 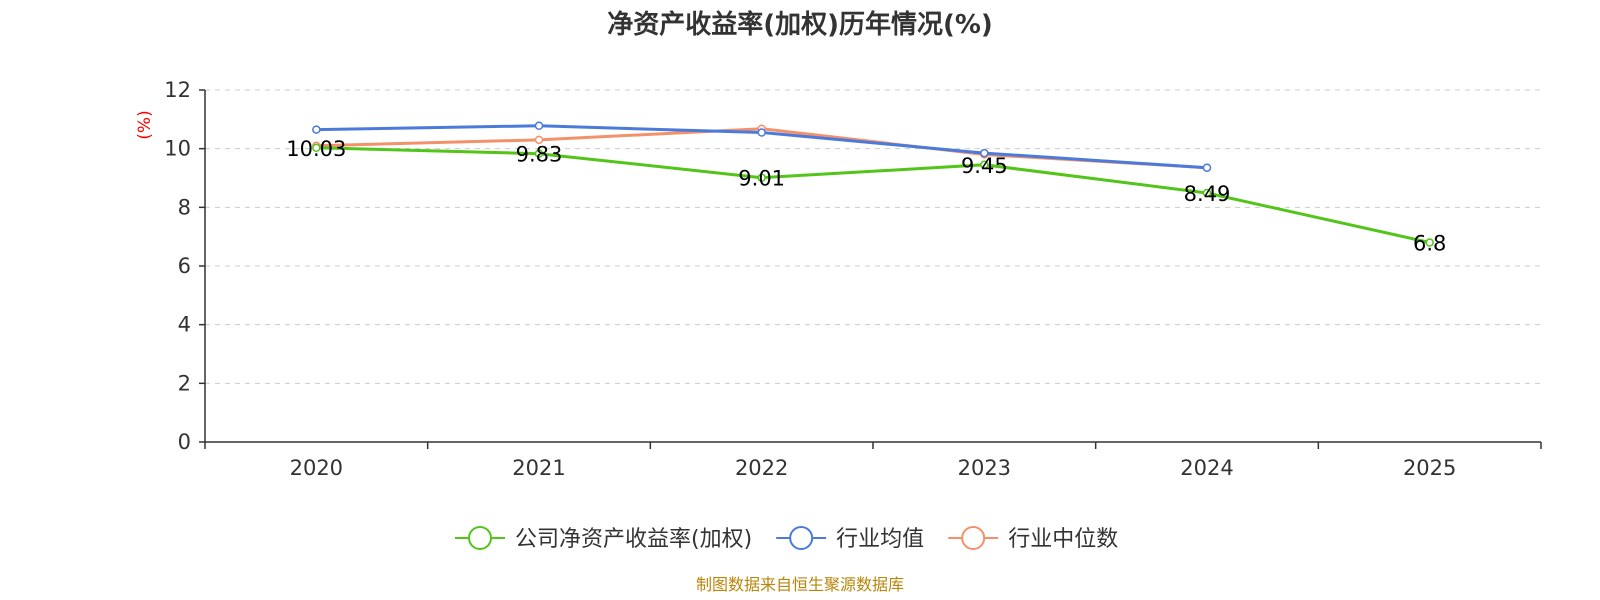 I want to click on y-tick-label-0: 0, so click(x=184, y=442).